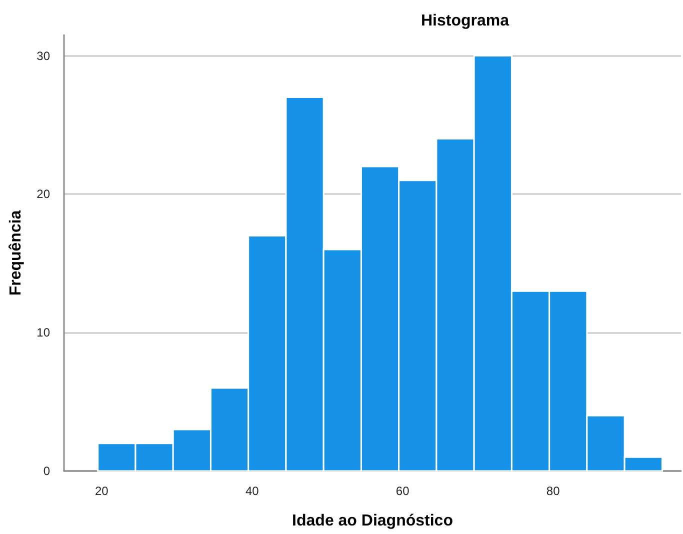 This screenshot has height=534, width=683. I want to click on x-tick-label: 40, so click(252, 491).